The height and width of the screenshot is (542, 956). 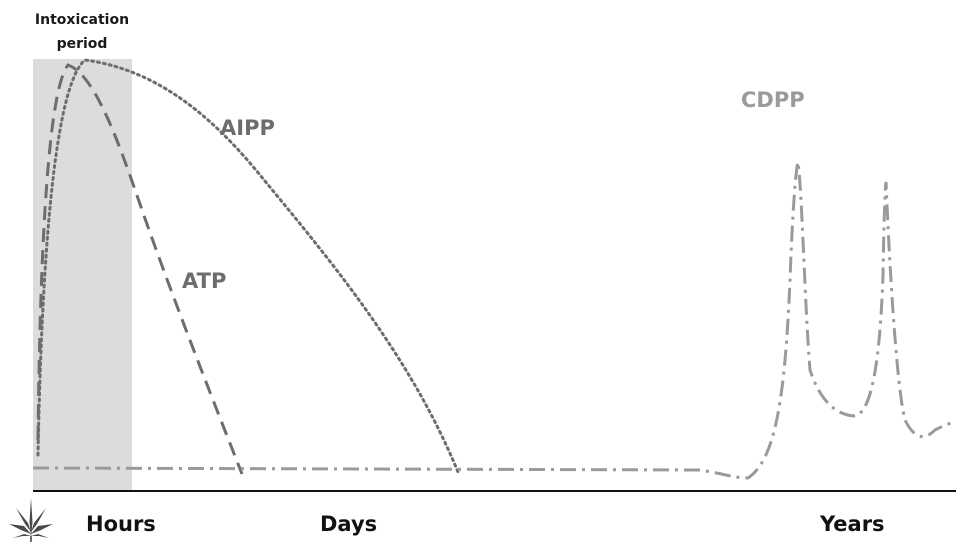 What do you see at coordinates (82, 44) in the screenshot?
I see `intoxication-period-label-line2: period` at bounding box center [82, 44].